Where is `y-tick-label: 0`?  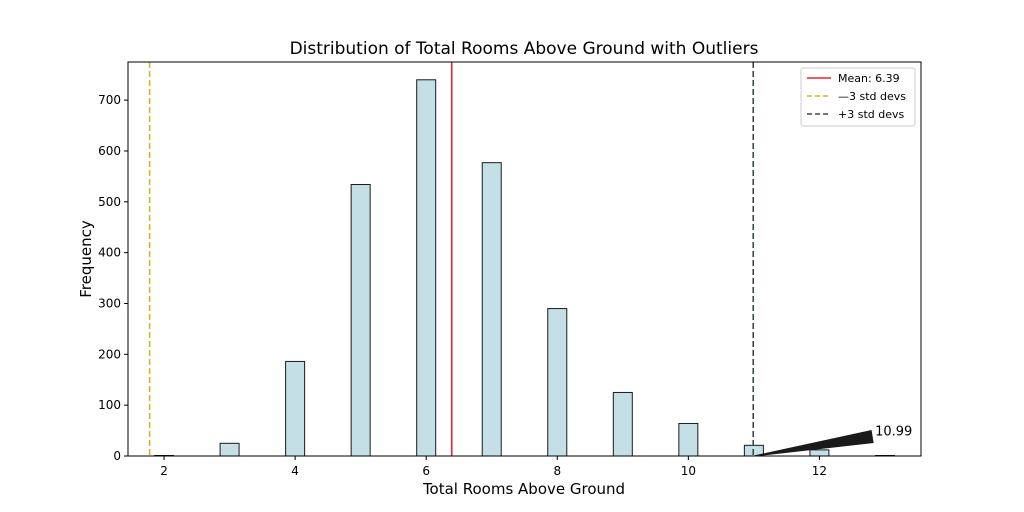 y-tick-label: 0 is located at coordinates (117, 456).